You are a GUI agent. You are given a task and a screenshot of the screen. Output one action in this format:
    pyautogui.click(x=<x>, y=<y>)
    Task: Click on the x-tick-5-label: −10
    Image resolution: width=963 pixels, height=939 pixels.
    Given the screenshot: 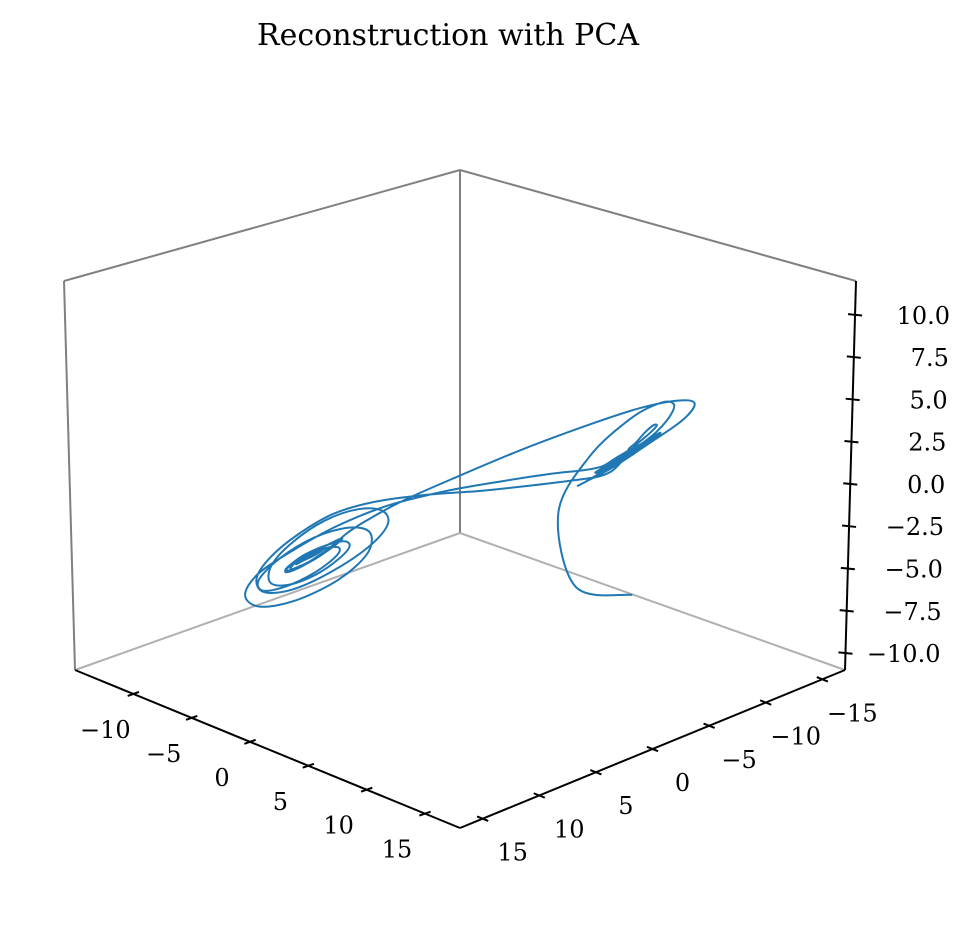 What is the action you would take?
    pyautogui.click(x=105, y=730)
    